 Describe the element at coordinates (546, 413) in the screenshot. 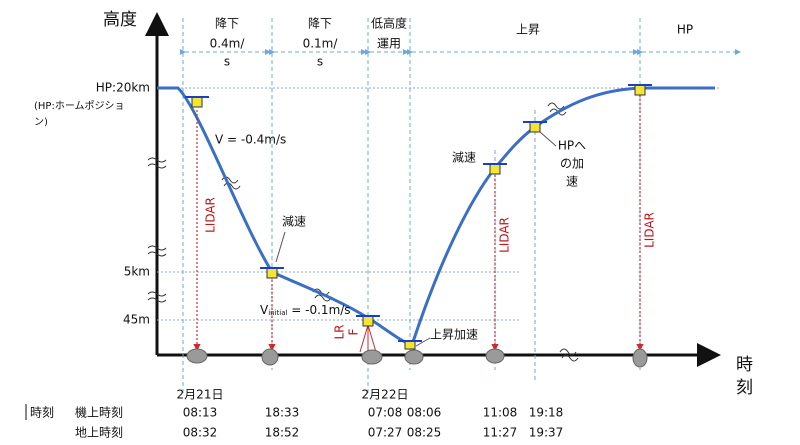

I see `time-cell: 19:18` at that location.